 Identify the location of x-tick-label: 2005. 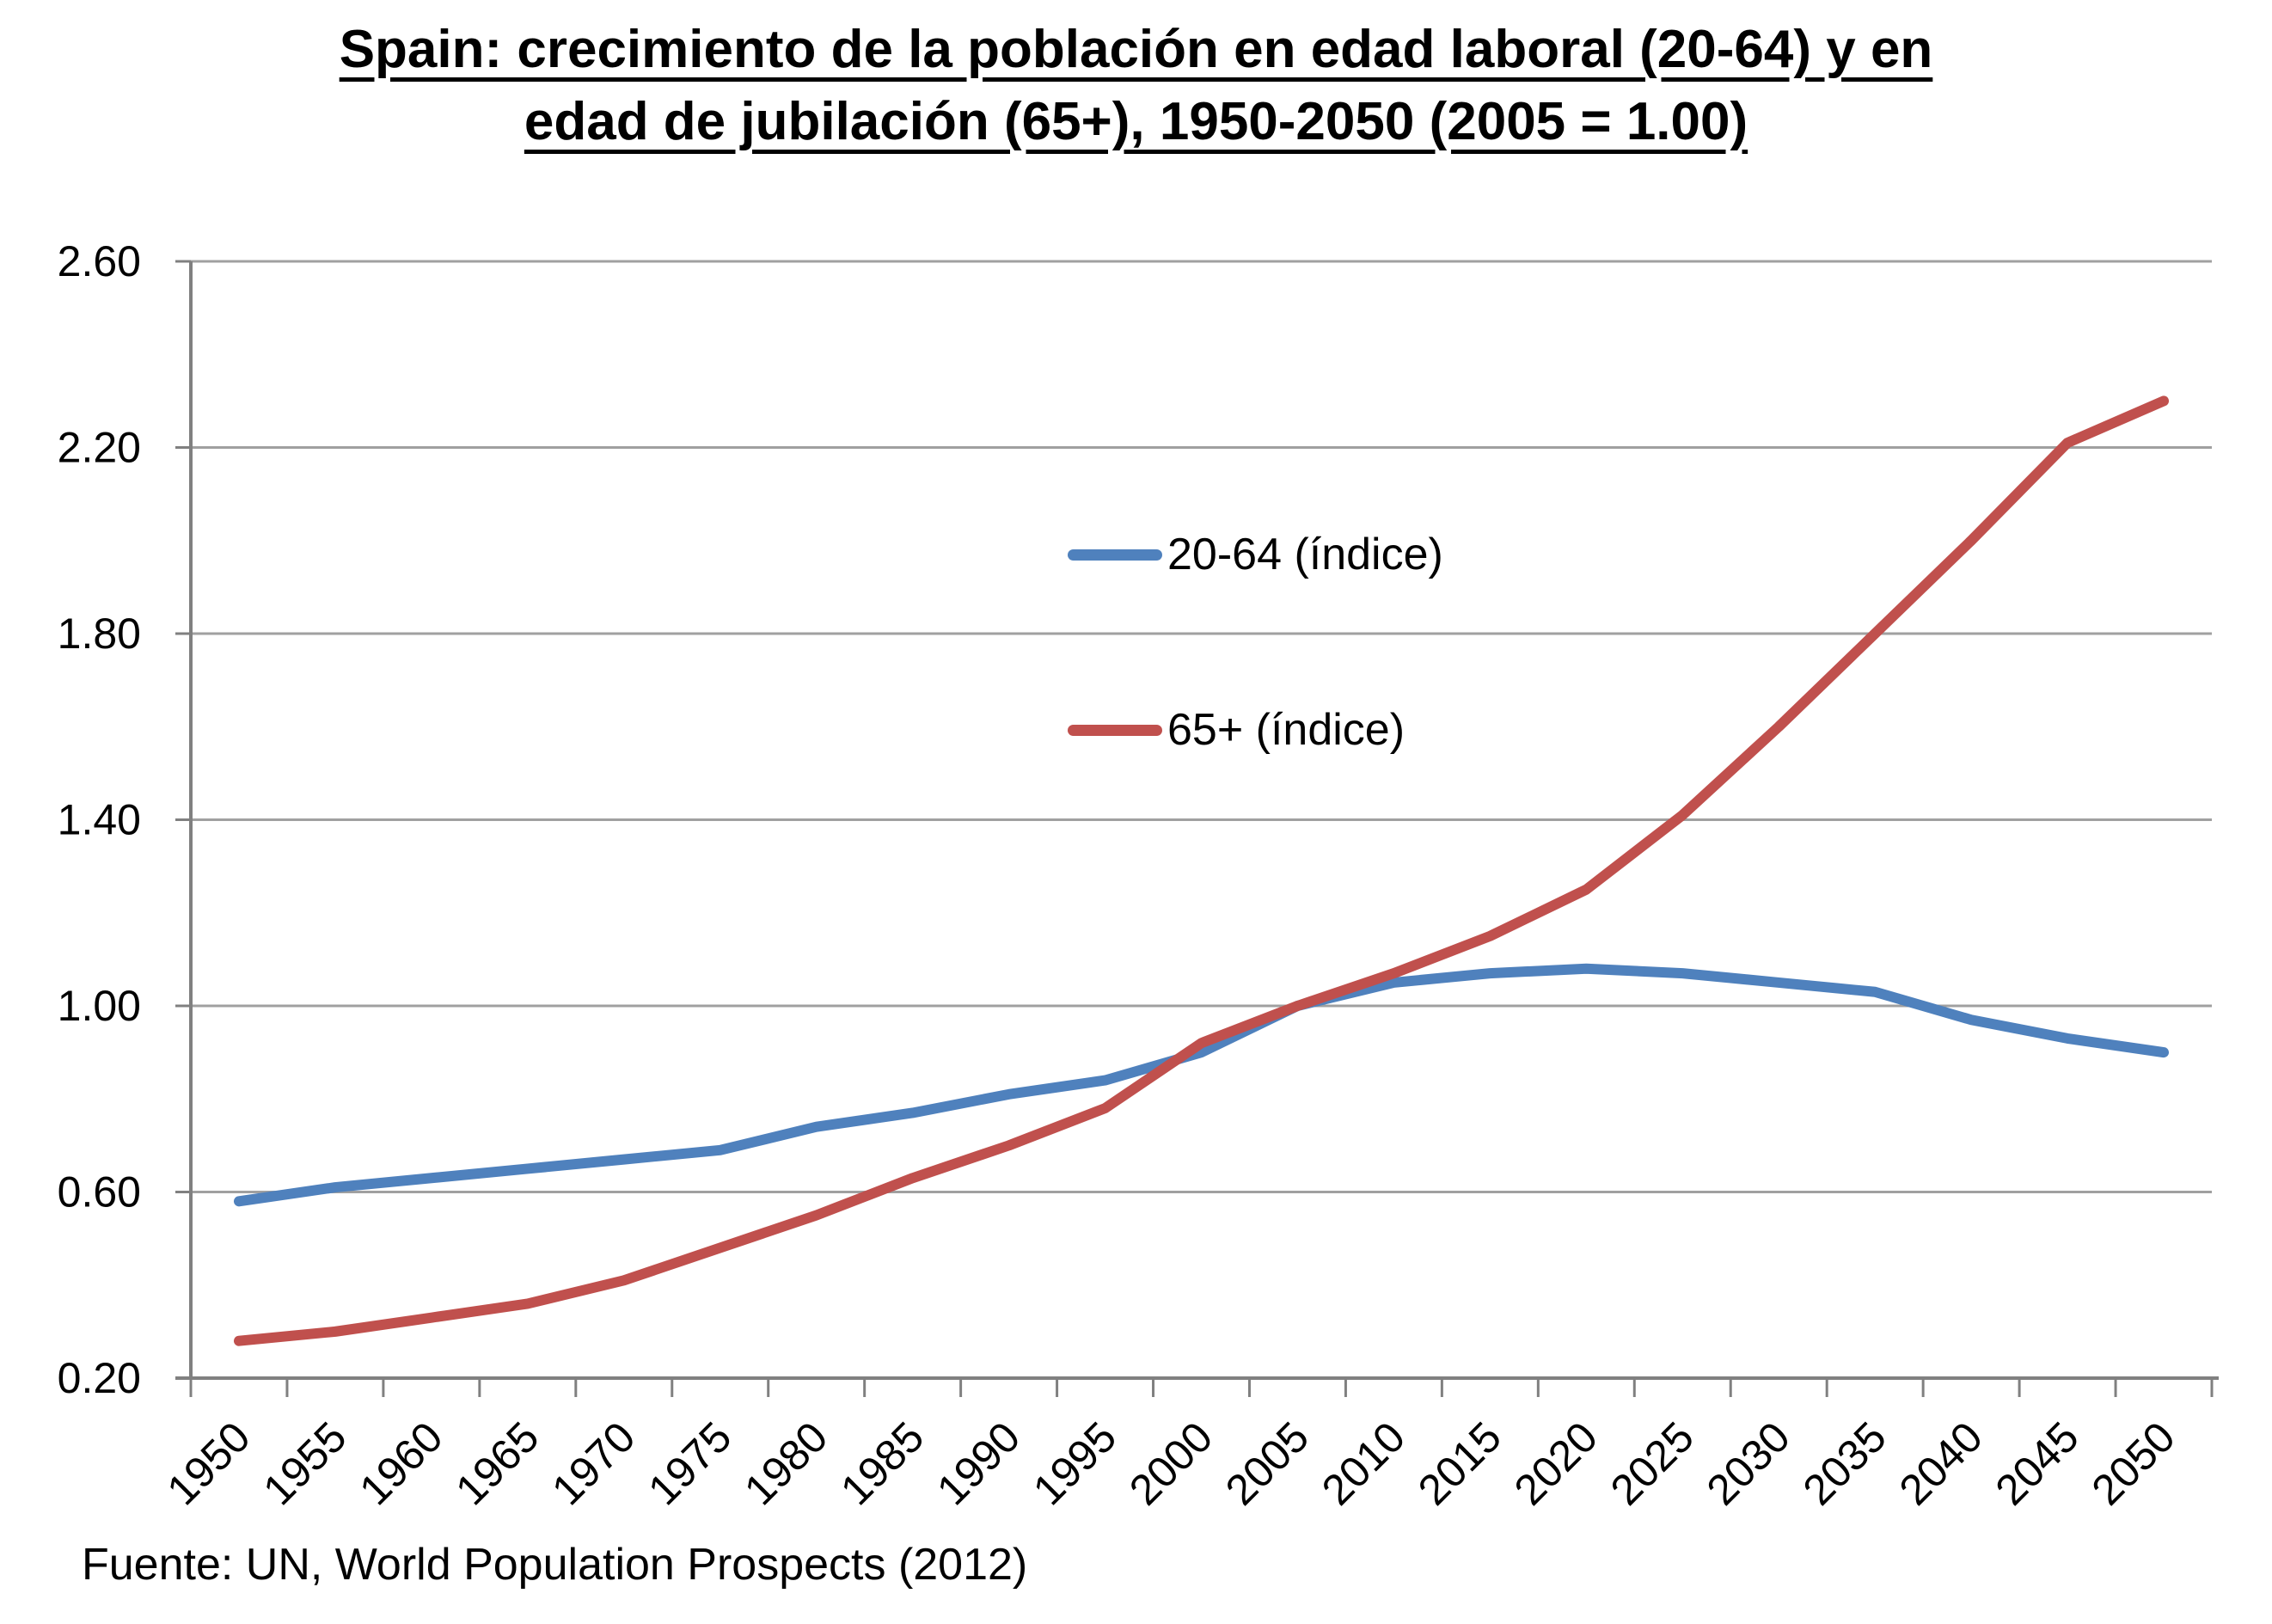
(1267, 1463).